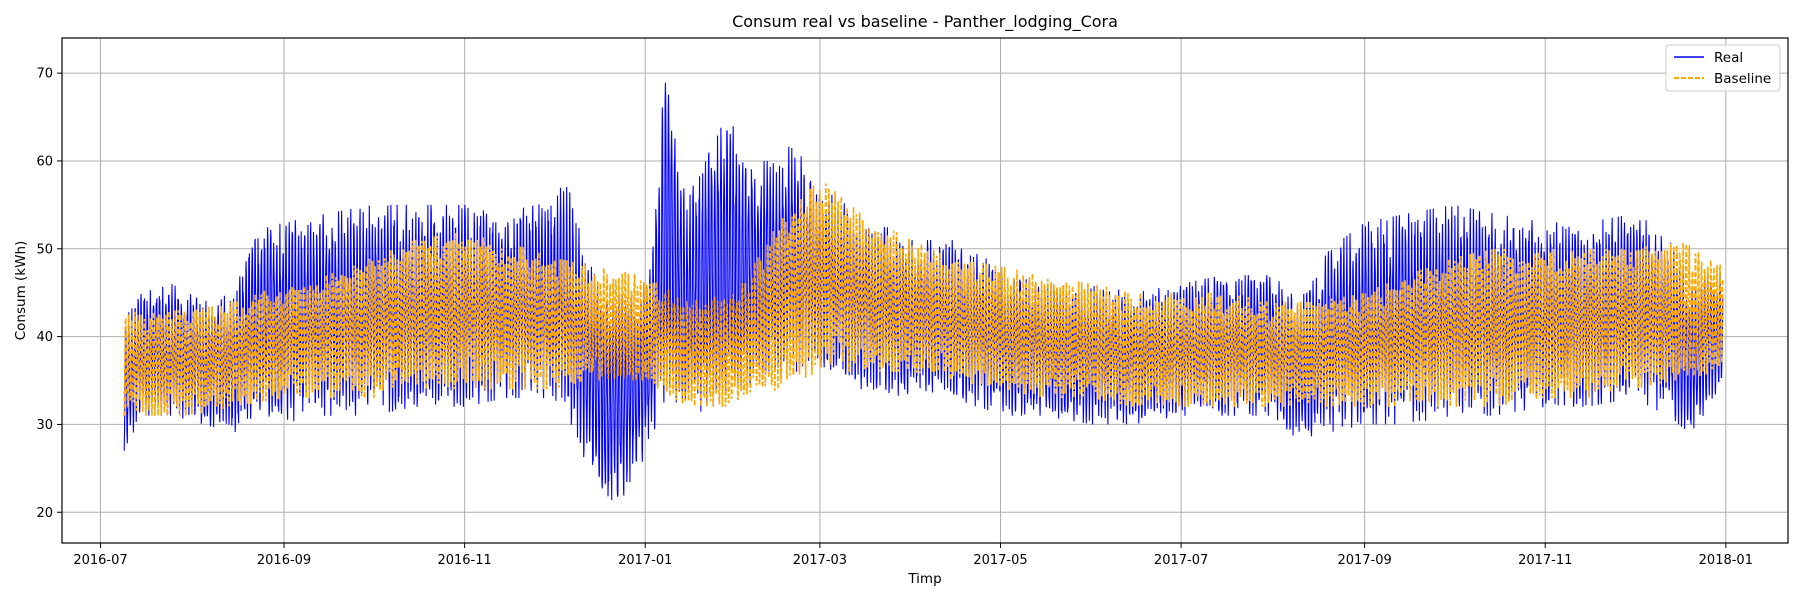 The width and height of the screenshot is (1800, 600). I want to click on y-axis-title: Consum (kWh), so click(21, 291).